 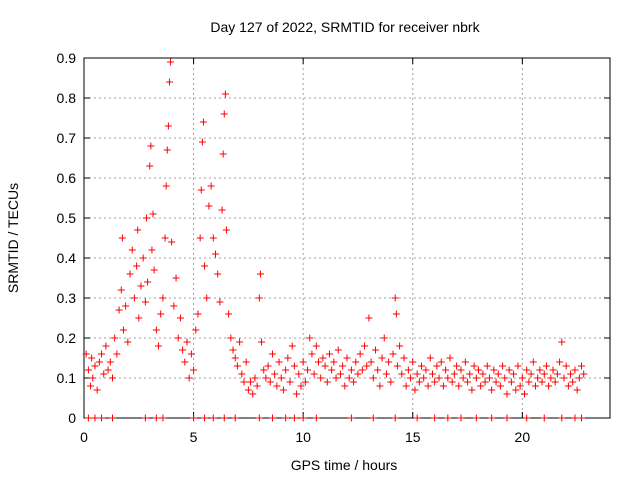 What do you see at coordinates (194, 437) in the screenshot?
I see `x-tick-label: 5` at bounding box center [194, 437].